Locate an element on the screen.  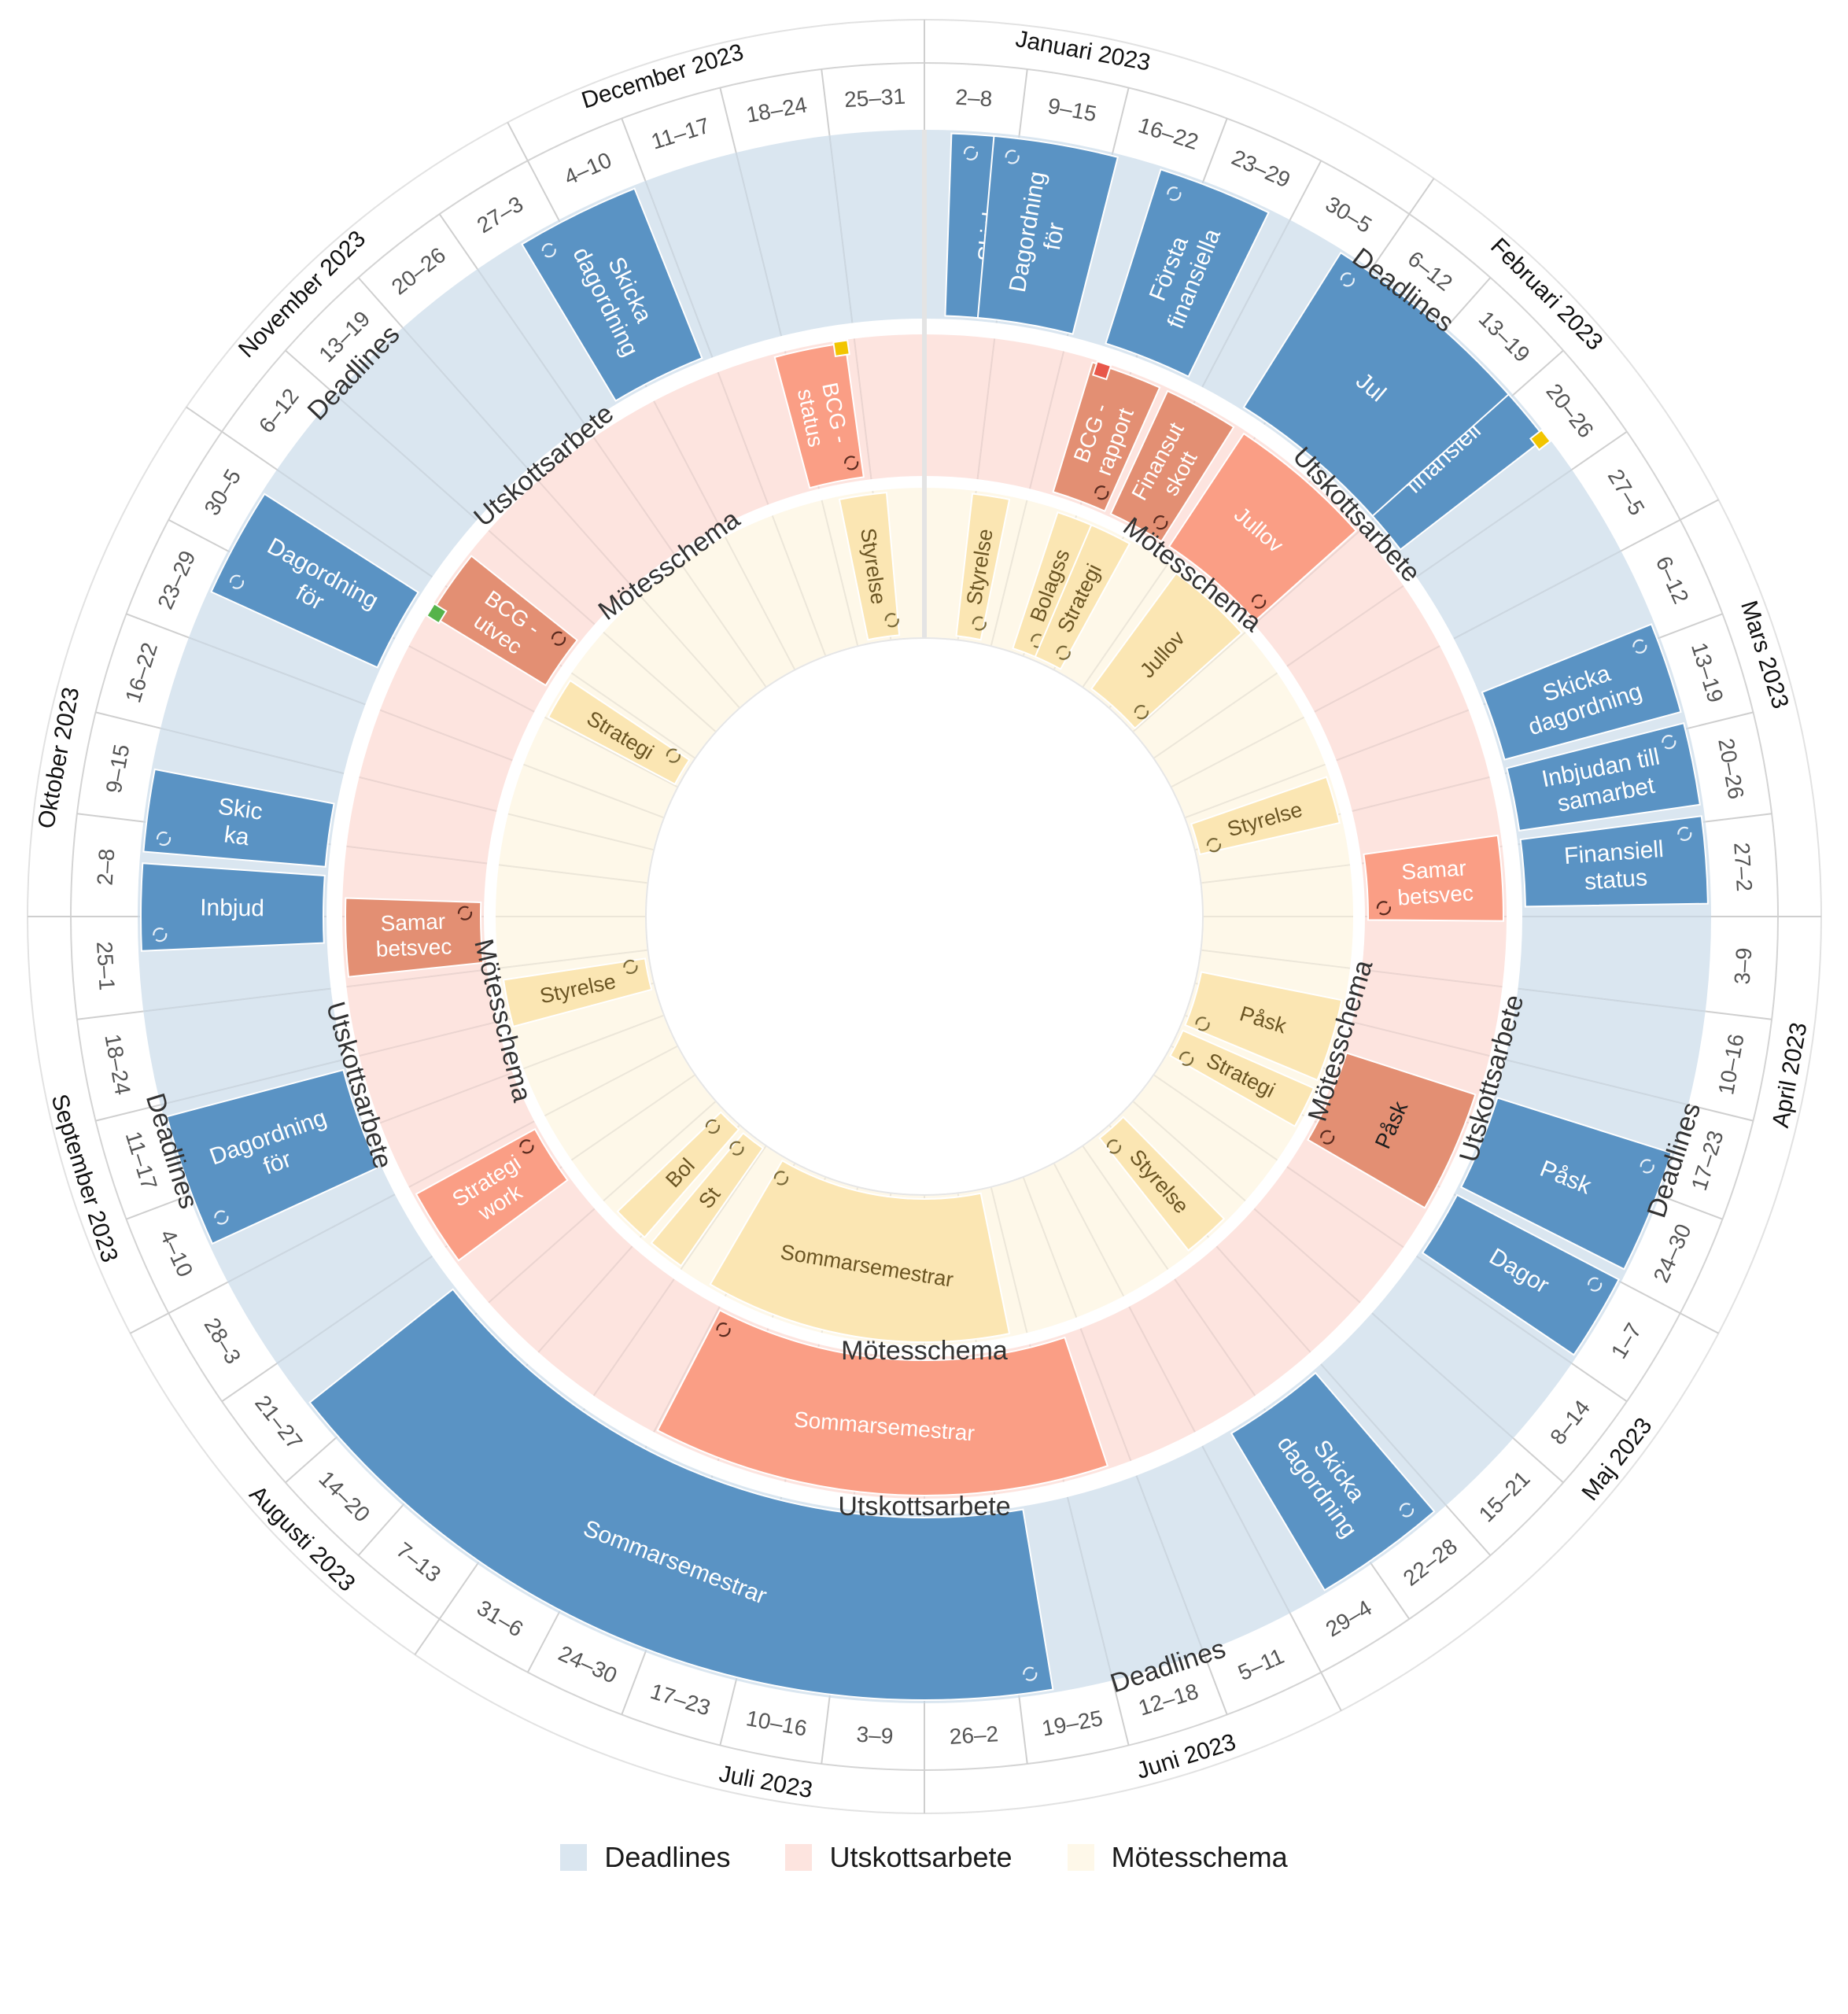
legend-item: Deadlines is located at coordinates (645, 1857).